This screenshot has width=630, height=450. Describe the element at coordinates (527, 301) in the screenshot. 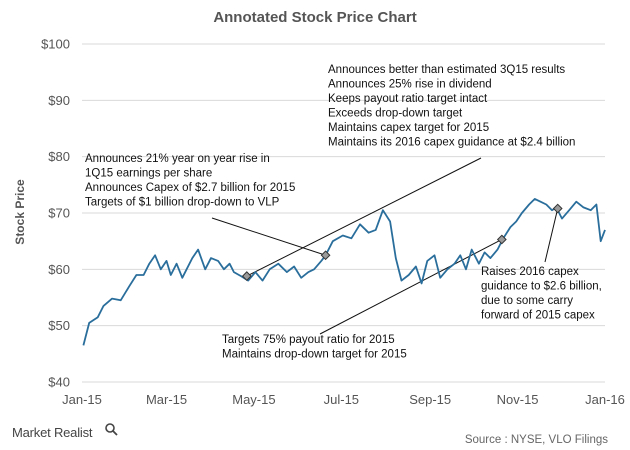

I see `annotation-capex-raise-line: due to some carry` at that location.